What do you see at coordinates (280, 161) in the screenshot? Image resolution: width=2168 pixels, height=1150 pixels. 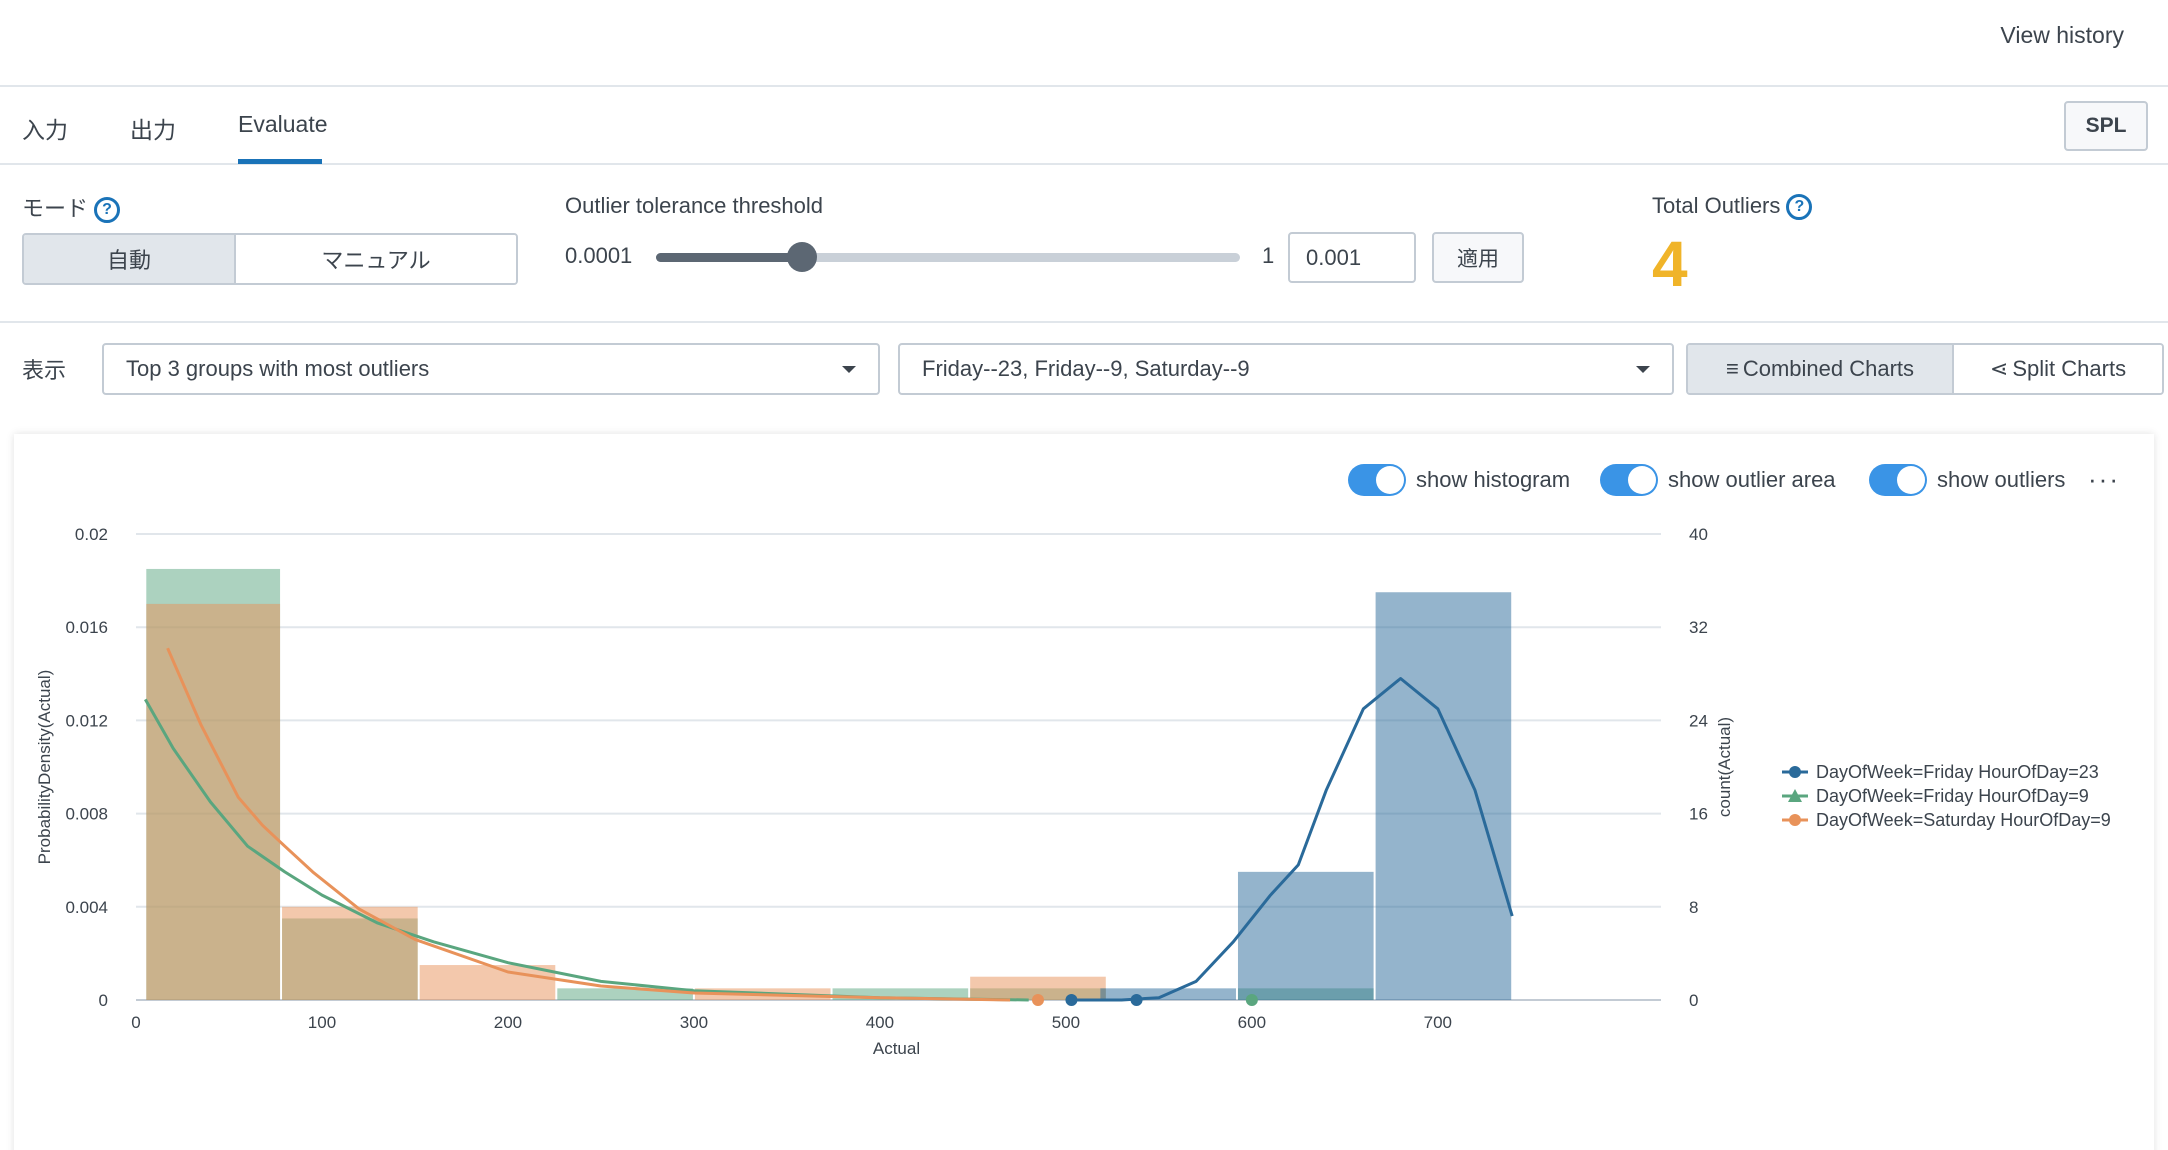 I see `active-tab-indicator` at bounding box center [280, 161].